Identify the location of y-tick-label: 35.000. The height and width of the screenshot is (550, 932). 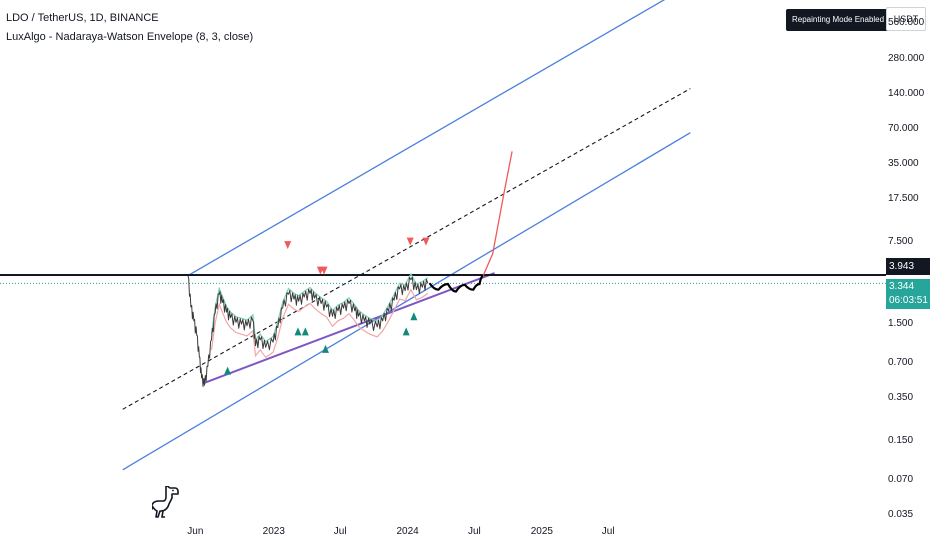
(903, 164).